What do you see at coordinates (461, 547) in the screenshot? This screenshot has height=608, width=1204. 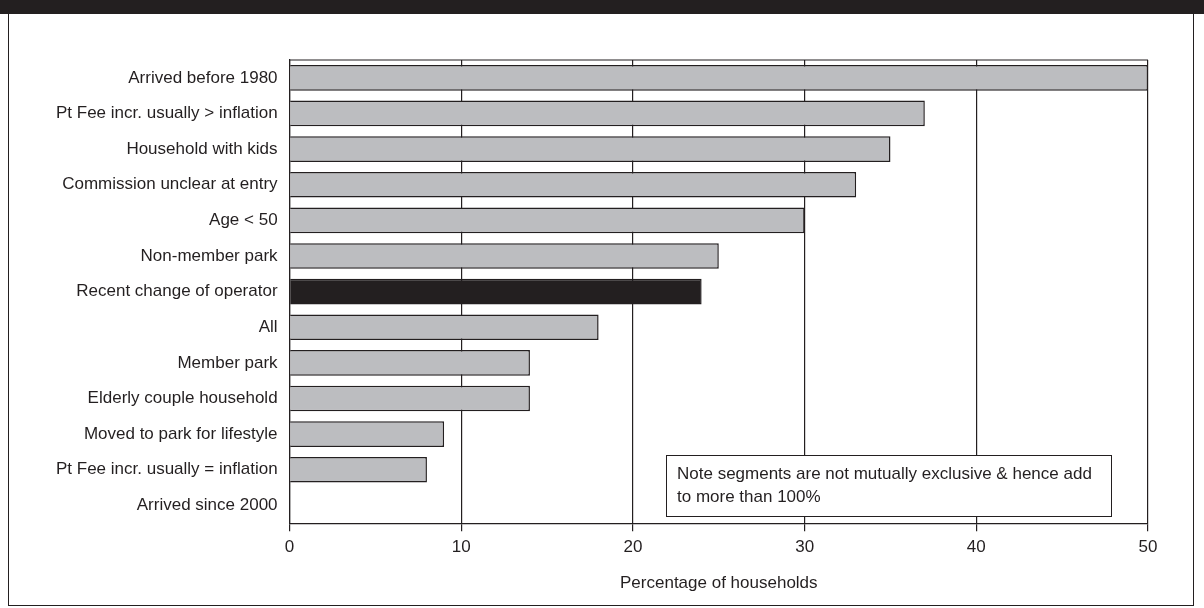 I see `x-tick-label: 10` at bounding box center [461, 547].